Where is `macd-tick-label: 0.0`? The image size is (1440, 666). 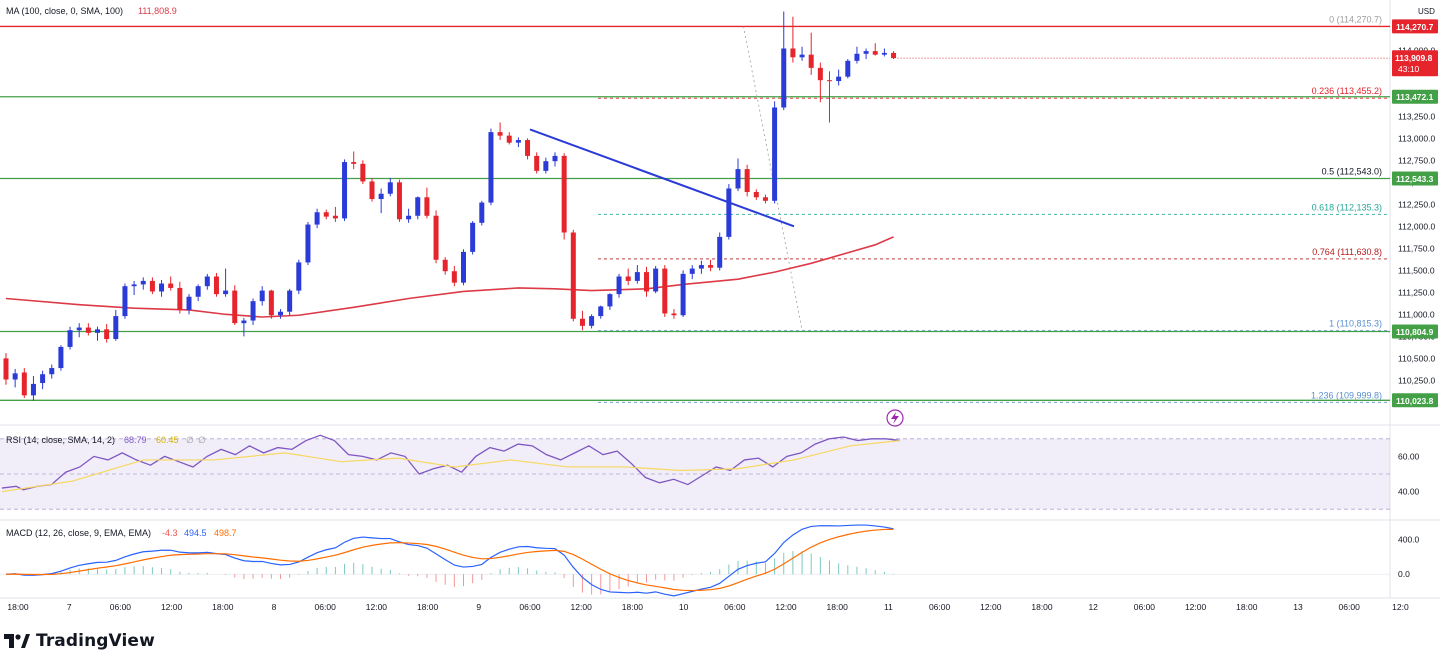 macd-tick-label: 0.0 is located at coordinates (1404, 574).